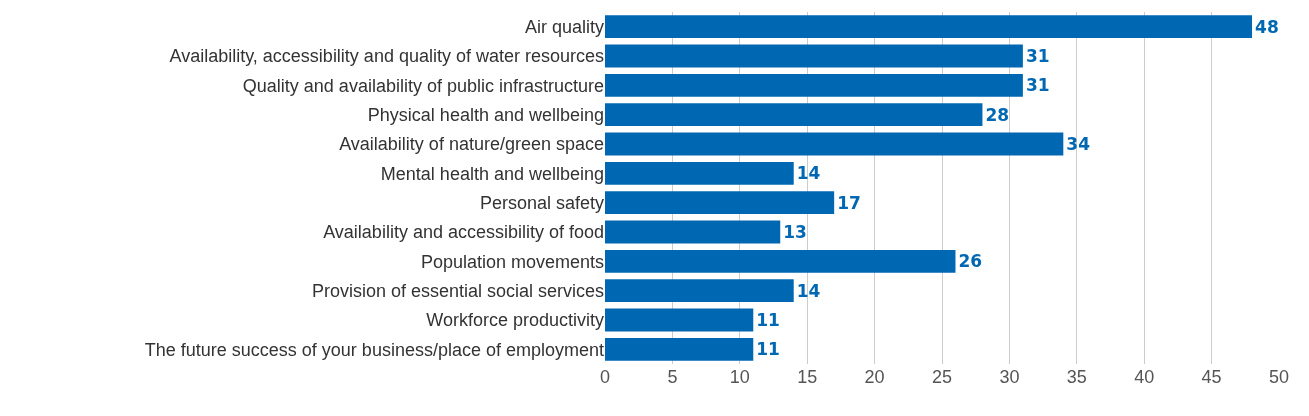 The height and width of the screenshot is (416, 1309). Describe the element at coordinates (515, 320) in the screenshot. I see `y-tick-label: Workforce productivity` at that location.